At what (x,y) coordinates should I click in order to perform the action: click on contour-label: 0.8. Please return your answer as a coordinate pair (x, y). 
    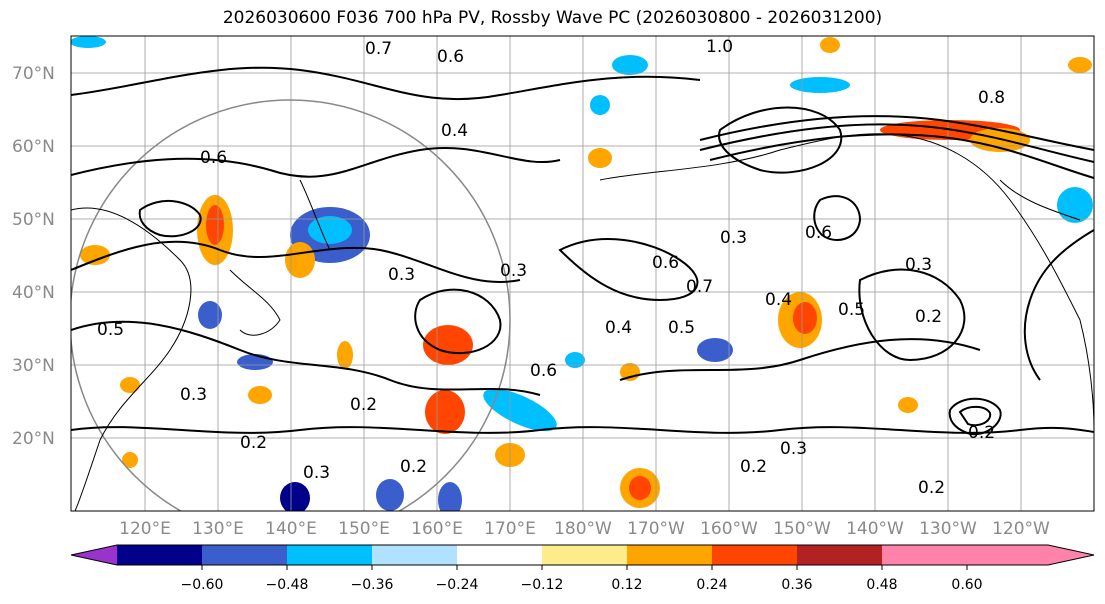
    Looking at the image, I should click on (991, 98).